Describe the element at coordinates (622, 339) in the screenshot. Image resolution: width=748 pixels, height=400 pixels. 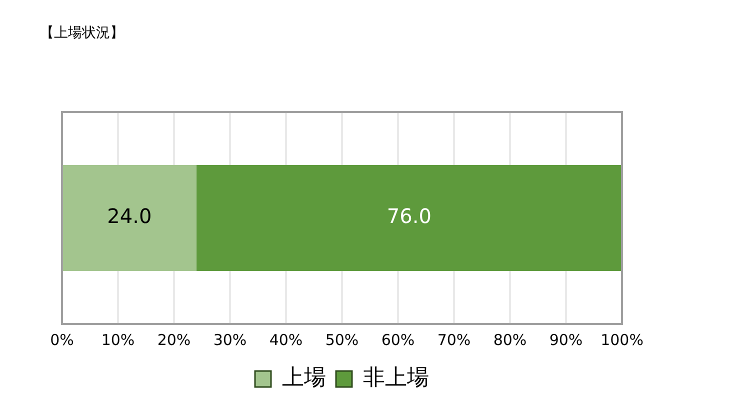
I see `x-tick-label: 100%` at that location.